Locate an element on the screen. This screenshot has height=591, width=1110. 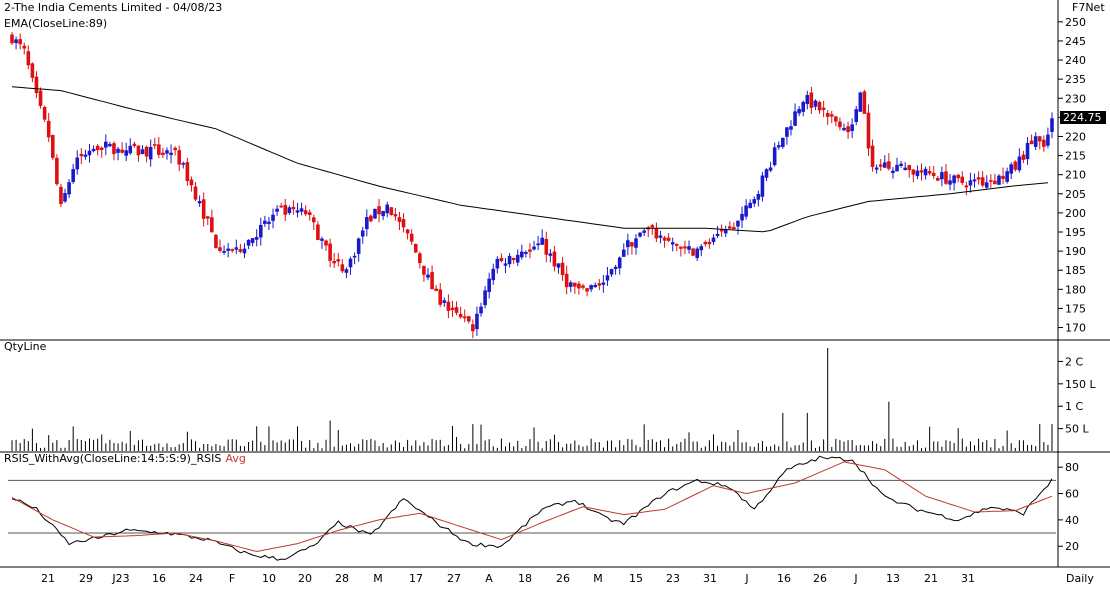
rsi-panel-title: RSIS_WithAvg(CloseLine:14:5:S:9)_RSIS Avg is located at coordinates (125, 458).